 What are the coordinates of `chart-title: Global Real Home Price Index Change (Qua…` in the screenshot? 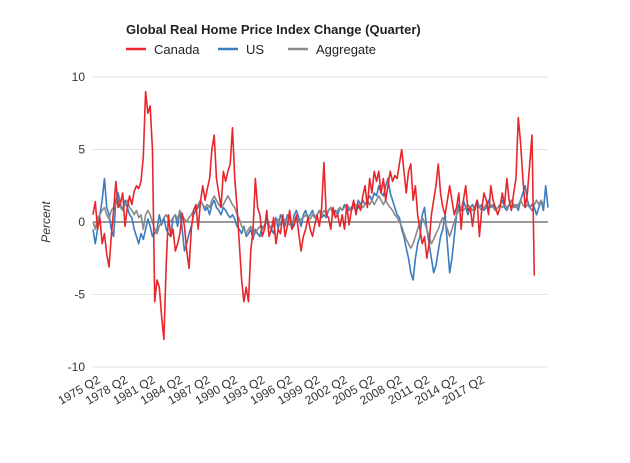 It's located at (273, 29).